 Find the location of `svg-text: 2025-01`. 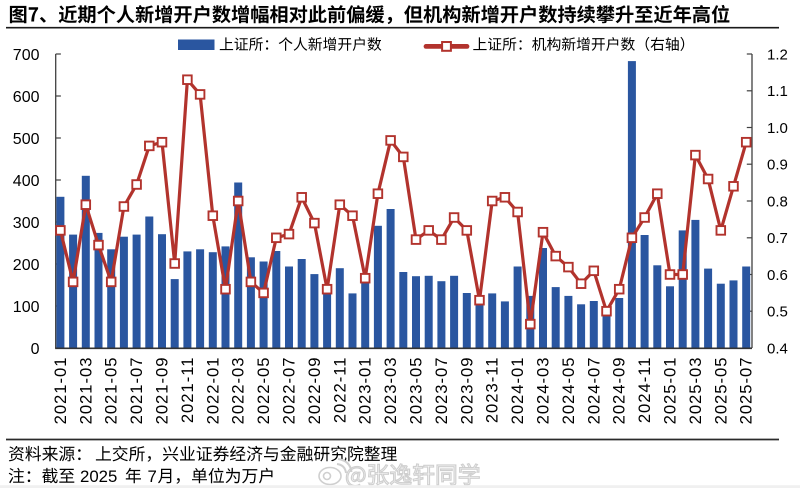

svg-text: 2025-01 is located at coordinates (670, 391).